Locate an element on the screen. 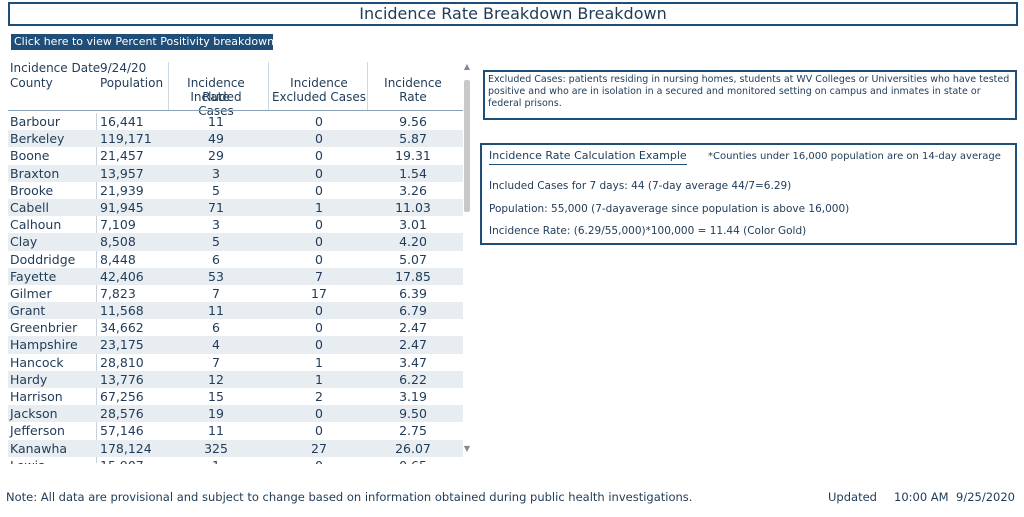 The width and height of the screenshot is (1024, 517). table-row: Berkeley 119,171 49 0 5.87 is located at coordinates (235, 139).